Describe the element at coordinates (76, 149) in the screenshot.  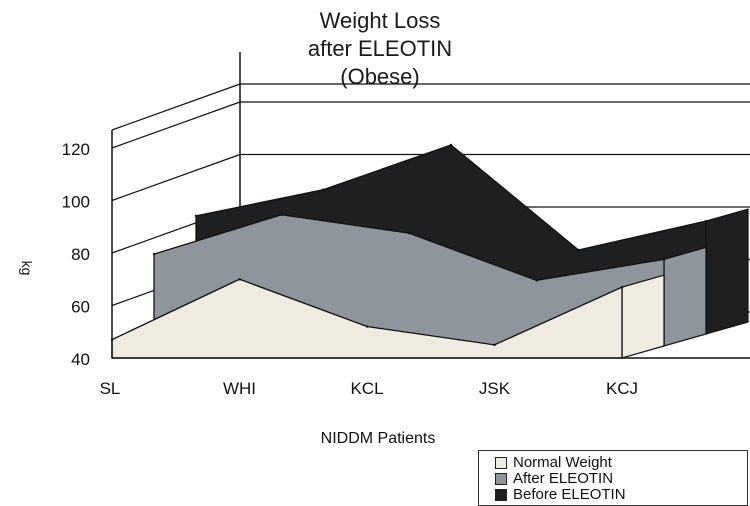
I see `y-tick-label-120: 120` at that location.